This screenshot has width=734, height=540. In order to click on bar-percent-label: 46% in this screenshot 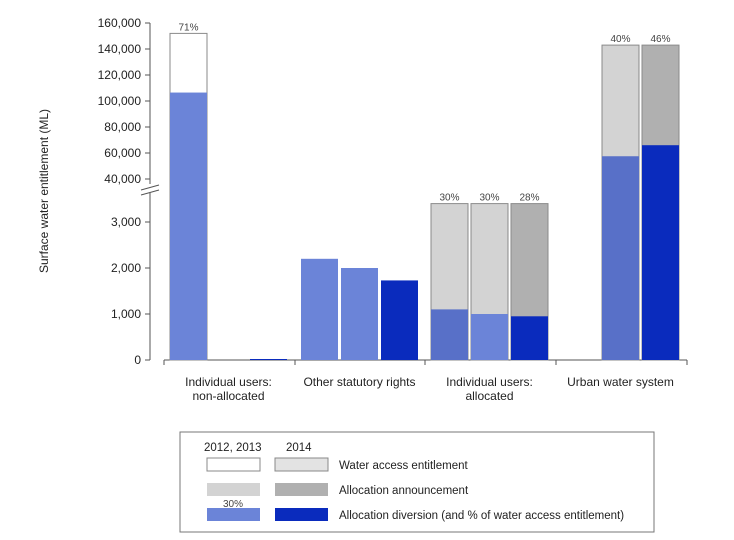, I will do `click(660, 39)`.